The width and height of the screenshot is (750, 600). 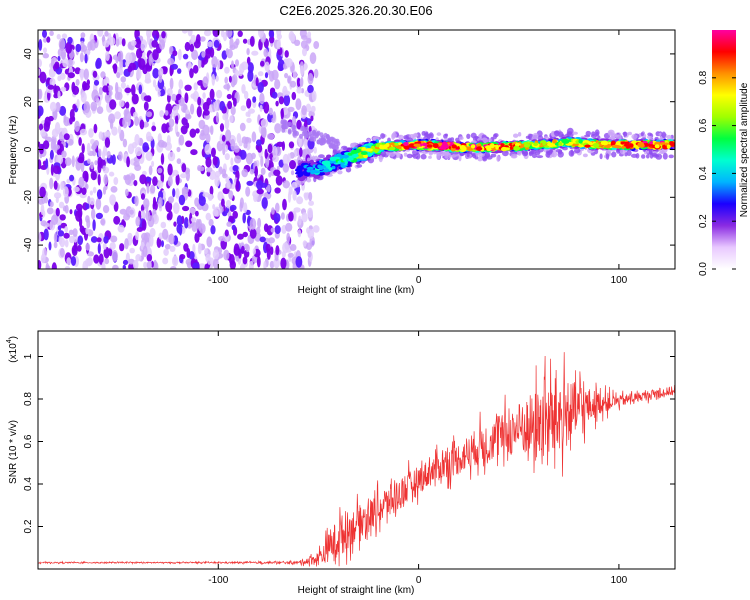 What do you see at coordinates (356, 590) in the screenshot?
I see `snr-x-label: Height of straight line (km)` at bounding box center [356, 590].